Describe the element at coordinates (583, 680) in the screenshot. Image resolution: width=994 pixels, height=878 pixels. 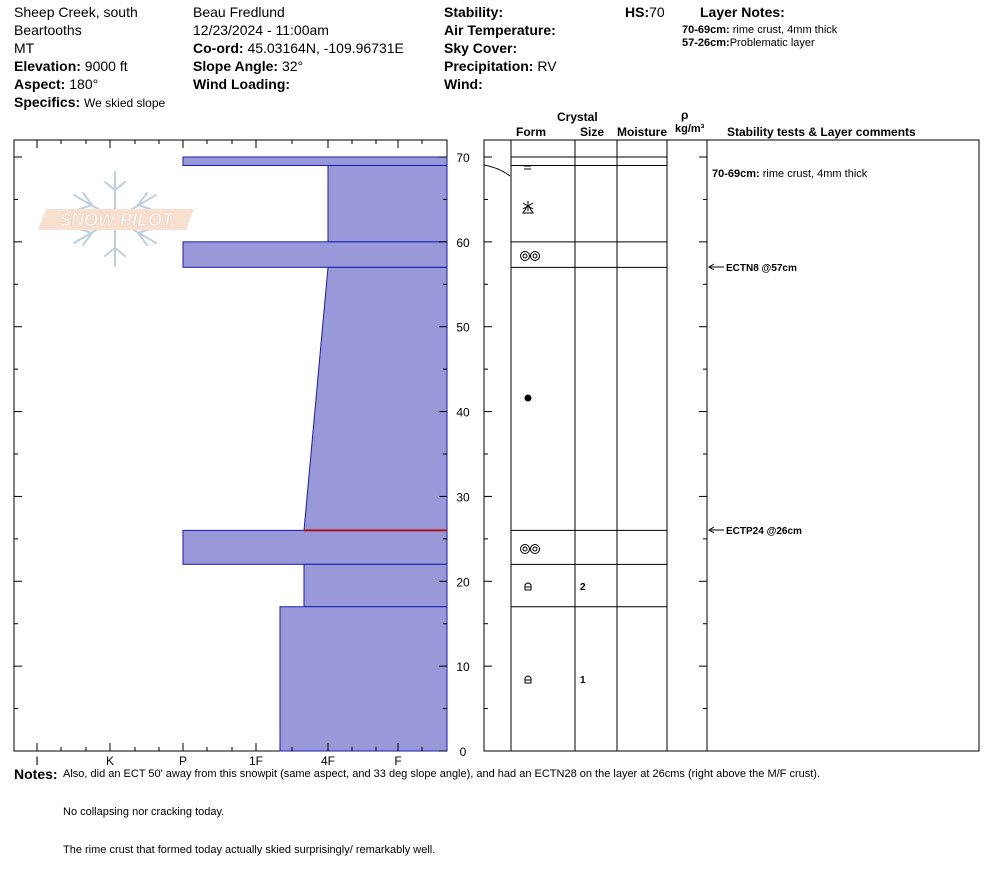
I see `crystal-size-1: 1` at that location.